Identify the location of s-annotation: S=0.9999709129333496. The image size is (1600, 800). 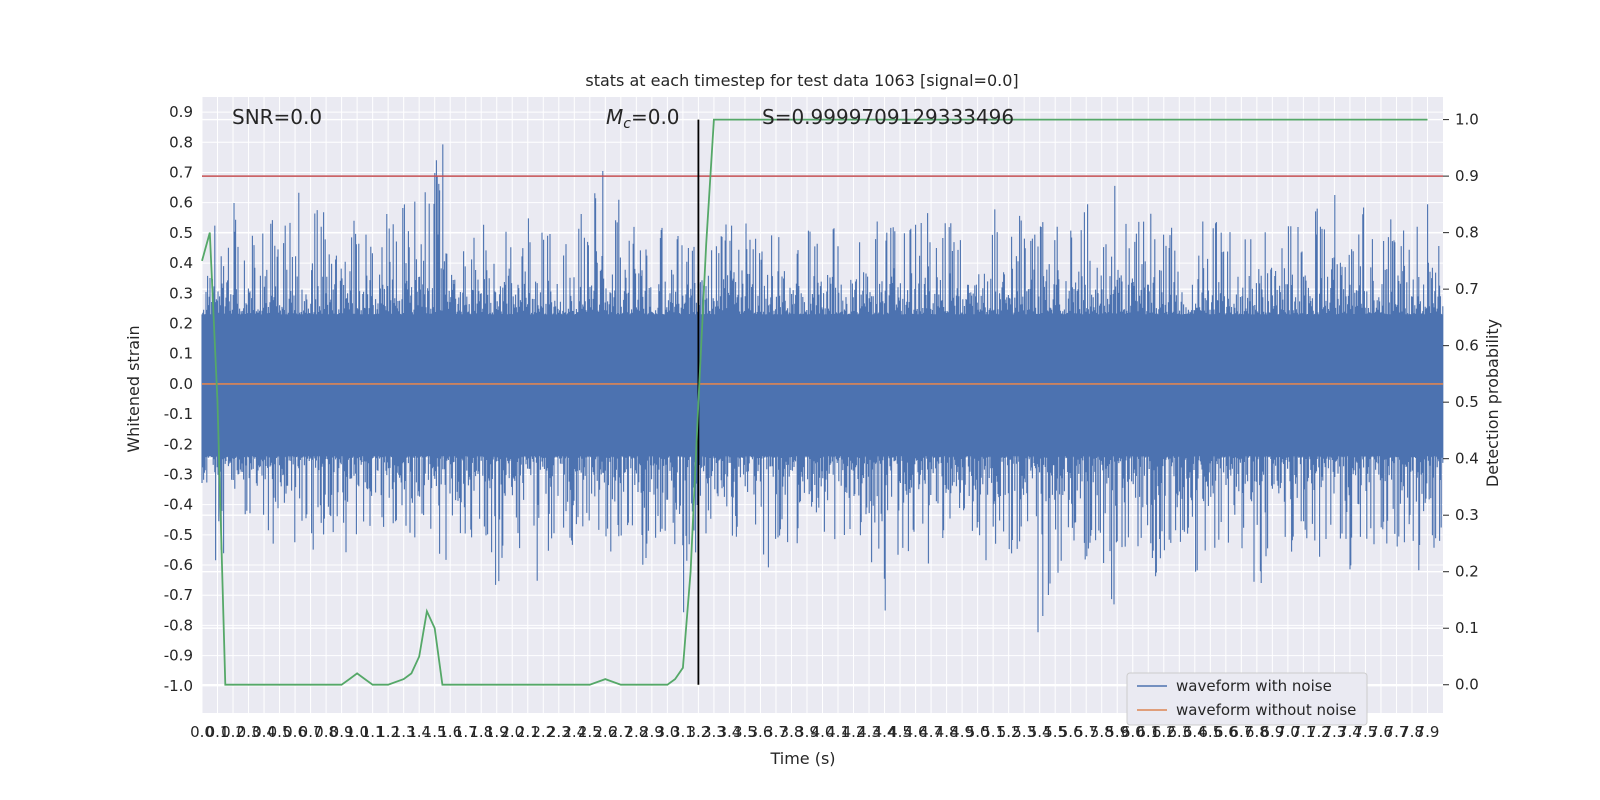
(888, 117).